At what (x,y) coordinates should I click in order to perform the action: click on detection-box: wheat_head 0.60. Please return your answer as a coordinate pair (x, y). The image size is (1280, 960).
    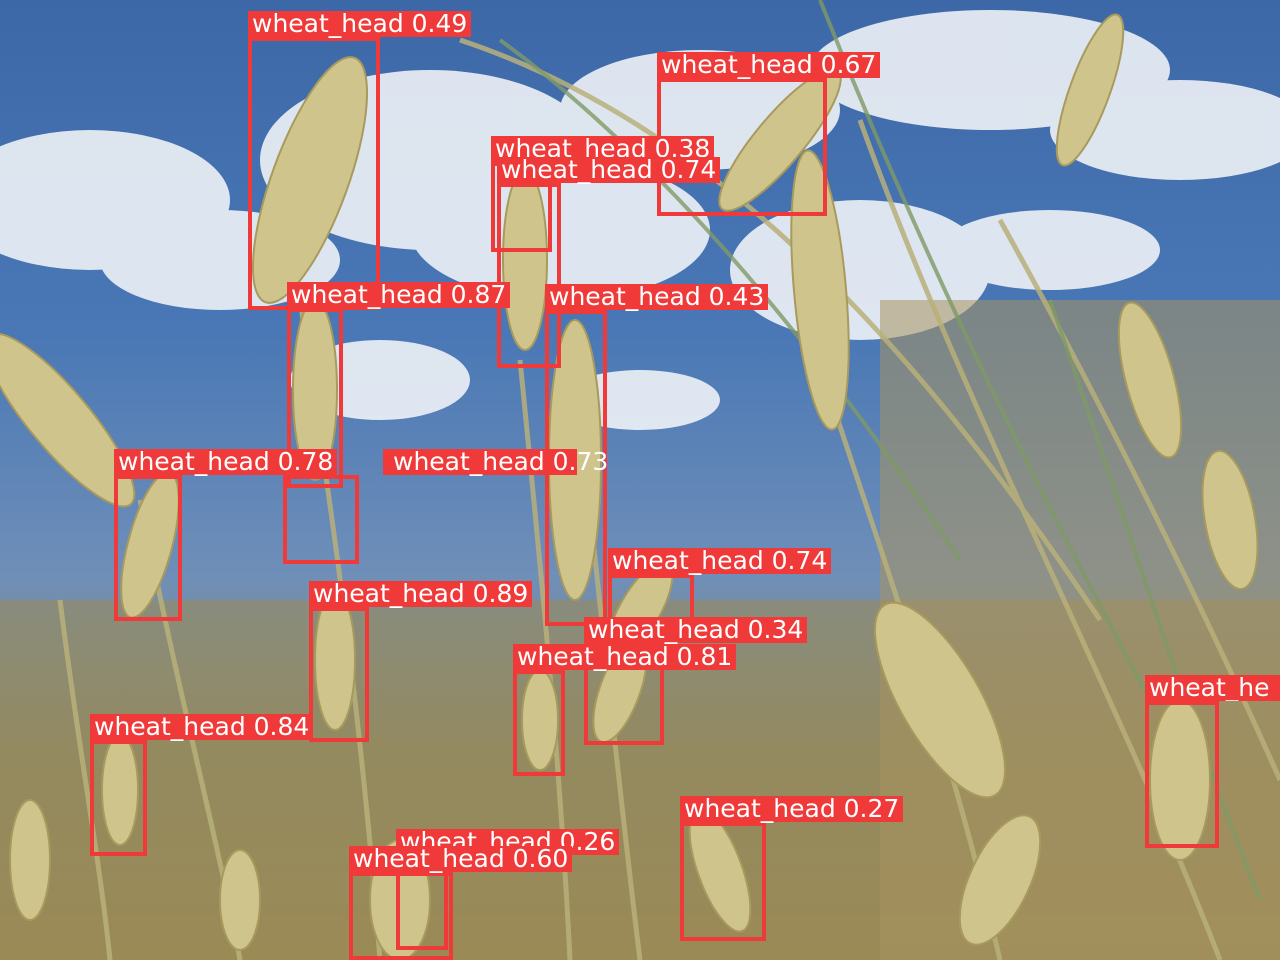
    Looking at the image, I should click on (461, 903).